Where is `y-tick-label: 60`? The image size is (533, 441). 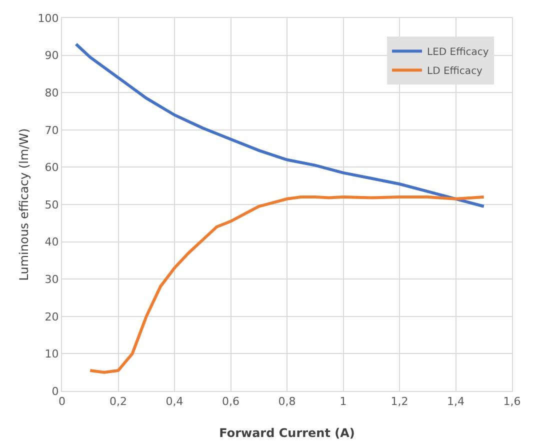 y-tick-label: 60 is located at coordinates (51, 167).